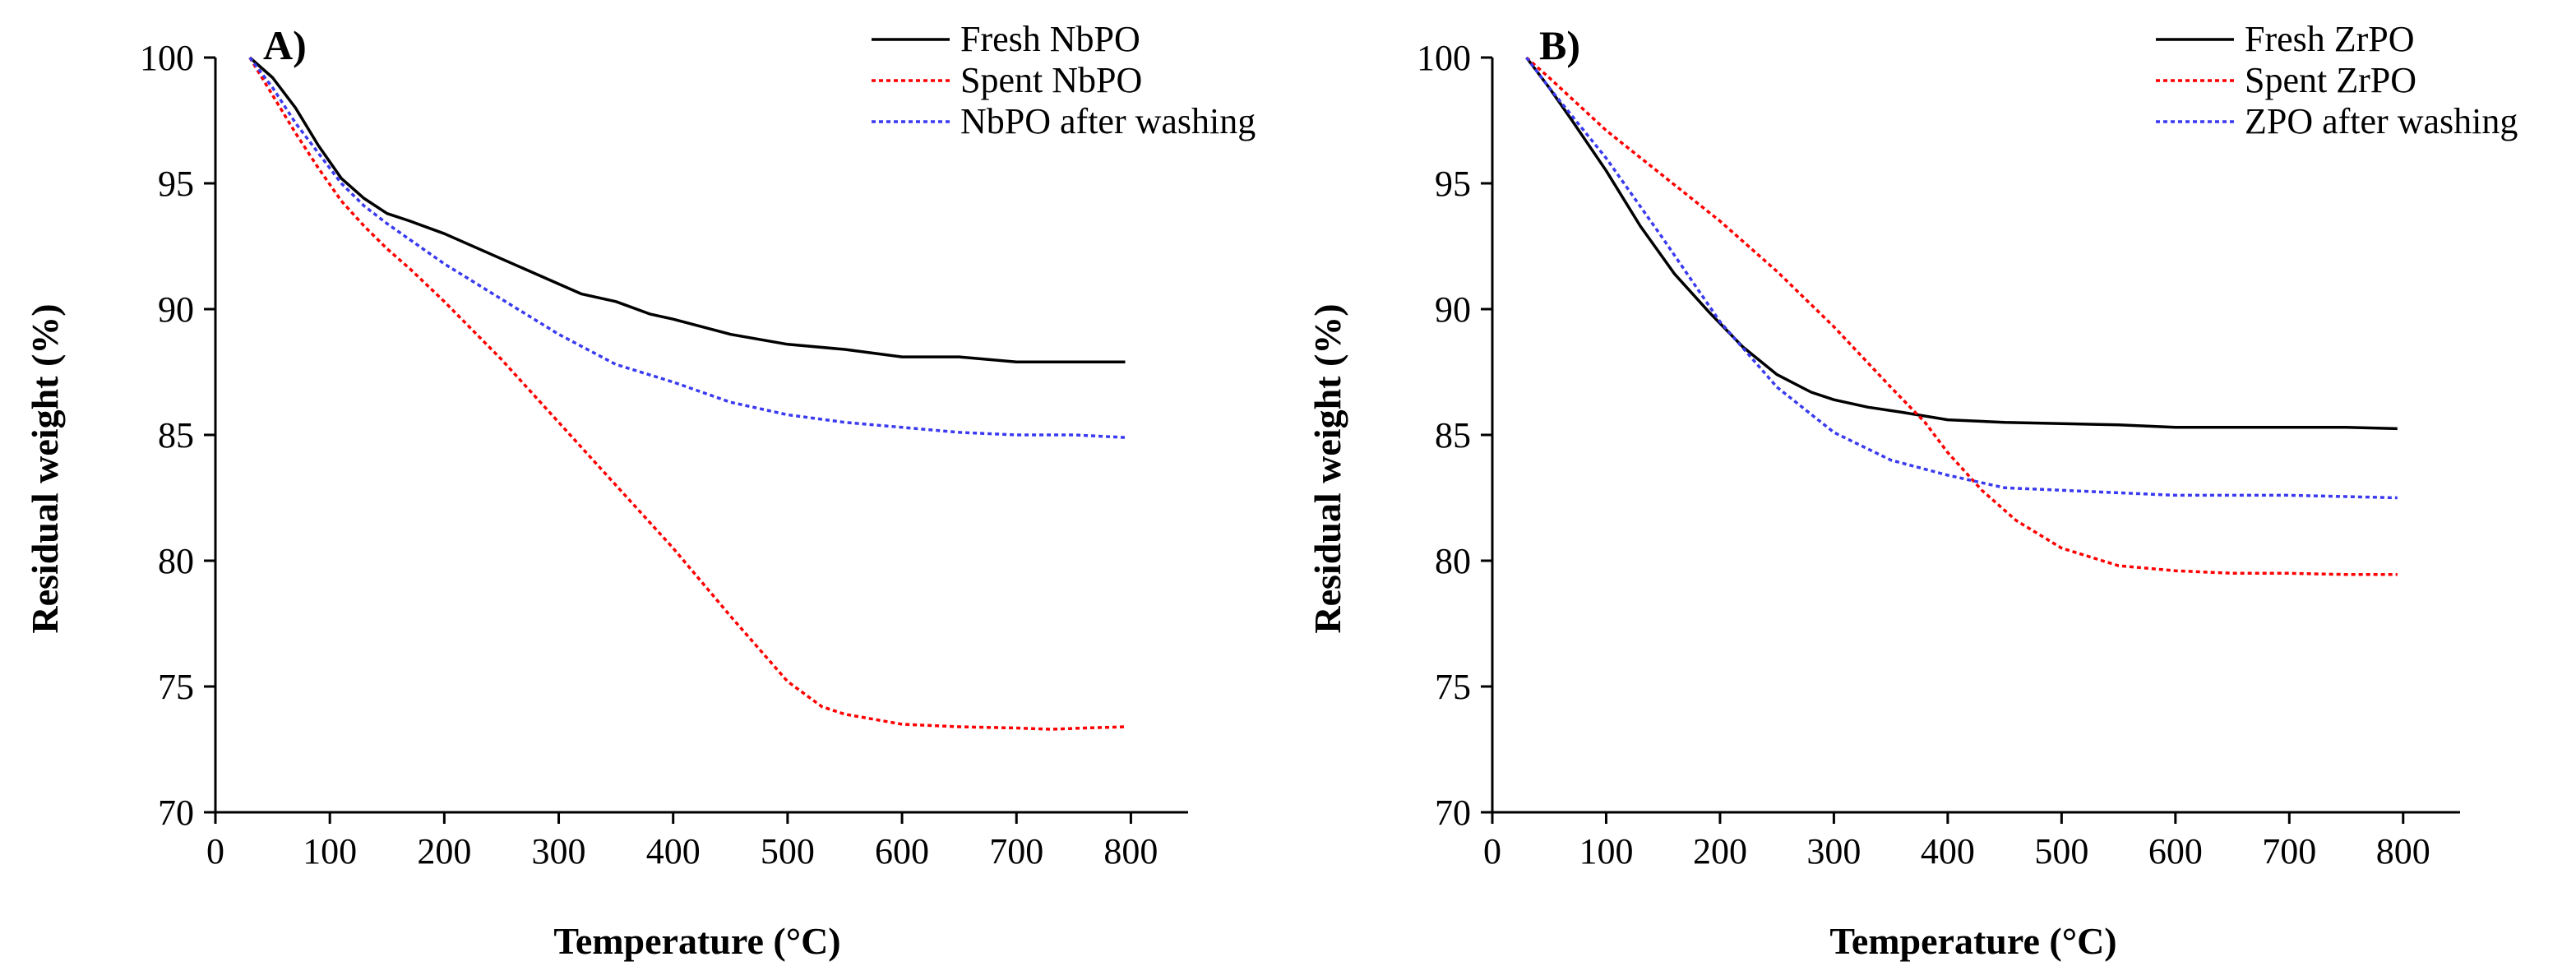 The height and width of the screenshot is (980, 2576). Describe the element at coordinates (1559, 45) in the screenshot. I see `panel-label: B)` at that location.